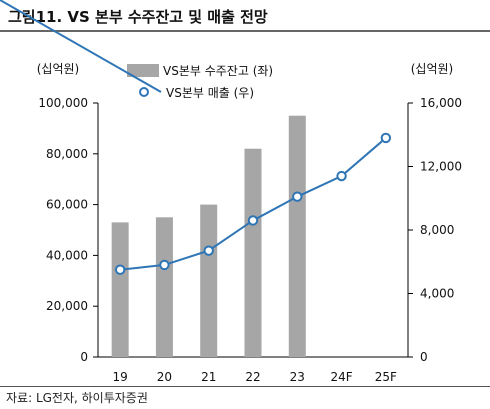  Describe the element at coordinates (67, 306) in the screenshot. I see `left-tick-label: 20,000` at that location.